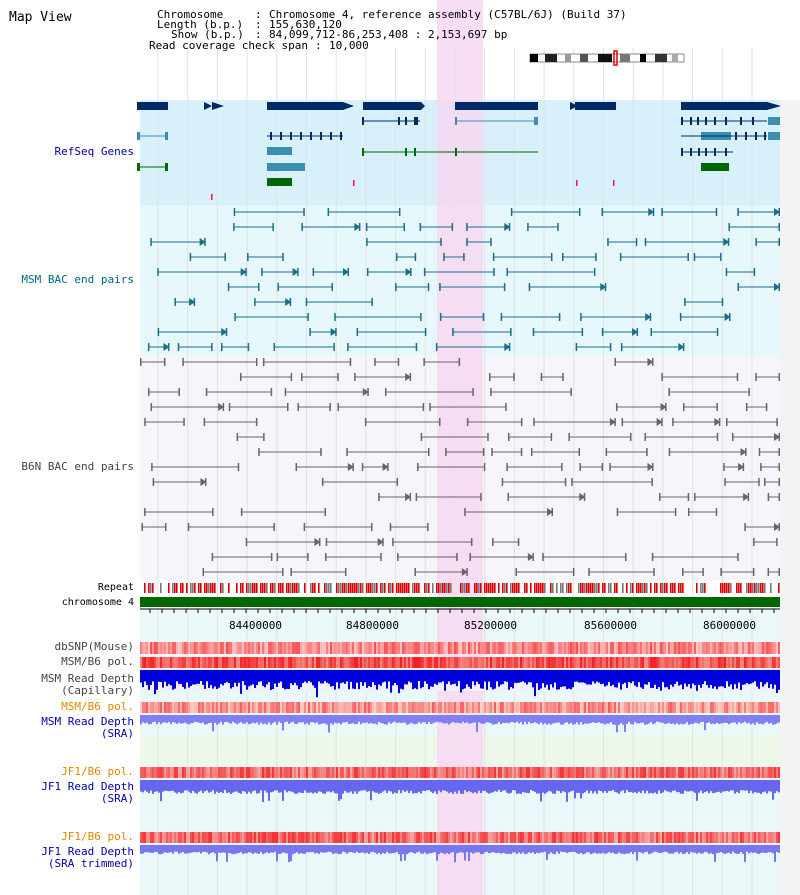 The image size is (800, 895). What do you see at coordinates (94, 151) in the screenshot?
I see `track-label-refseq-genes: RefSeq Genes` at bounding box center [94, 151].